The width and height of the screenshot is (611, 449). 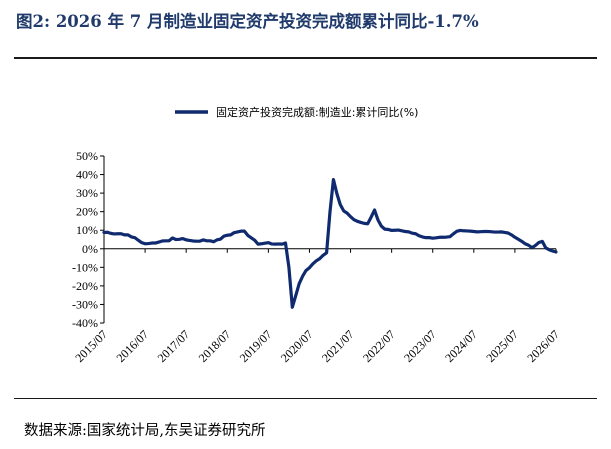 I want to click on x-tick-label: 2020/07, so click(x=297, y=346).